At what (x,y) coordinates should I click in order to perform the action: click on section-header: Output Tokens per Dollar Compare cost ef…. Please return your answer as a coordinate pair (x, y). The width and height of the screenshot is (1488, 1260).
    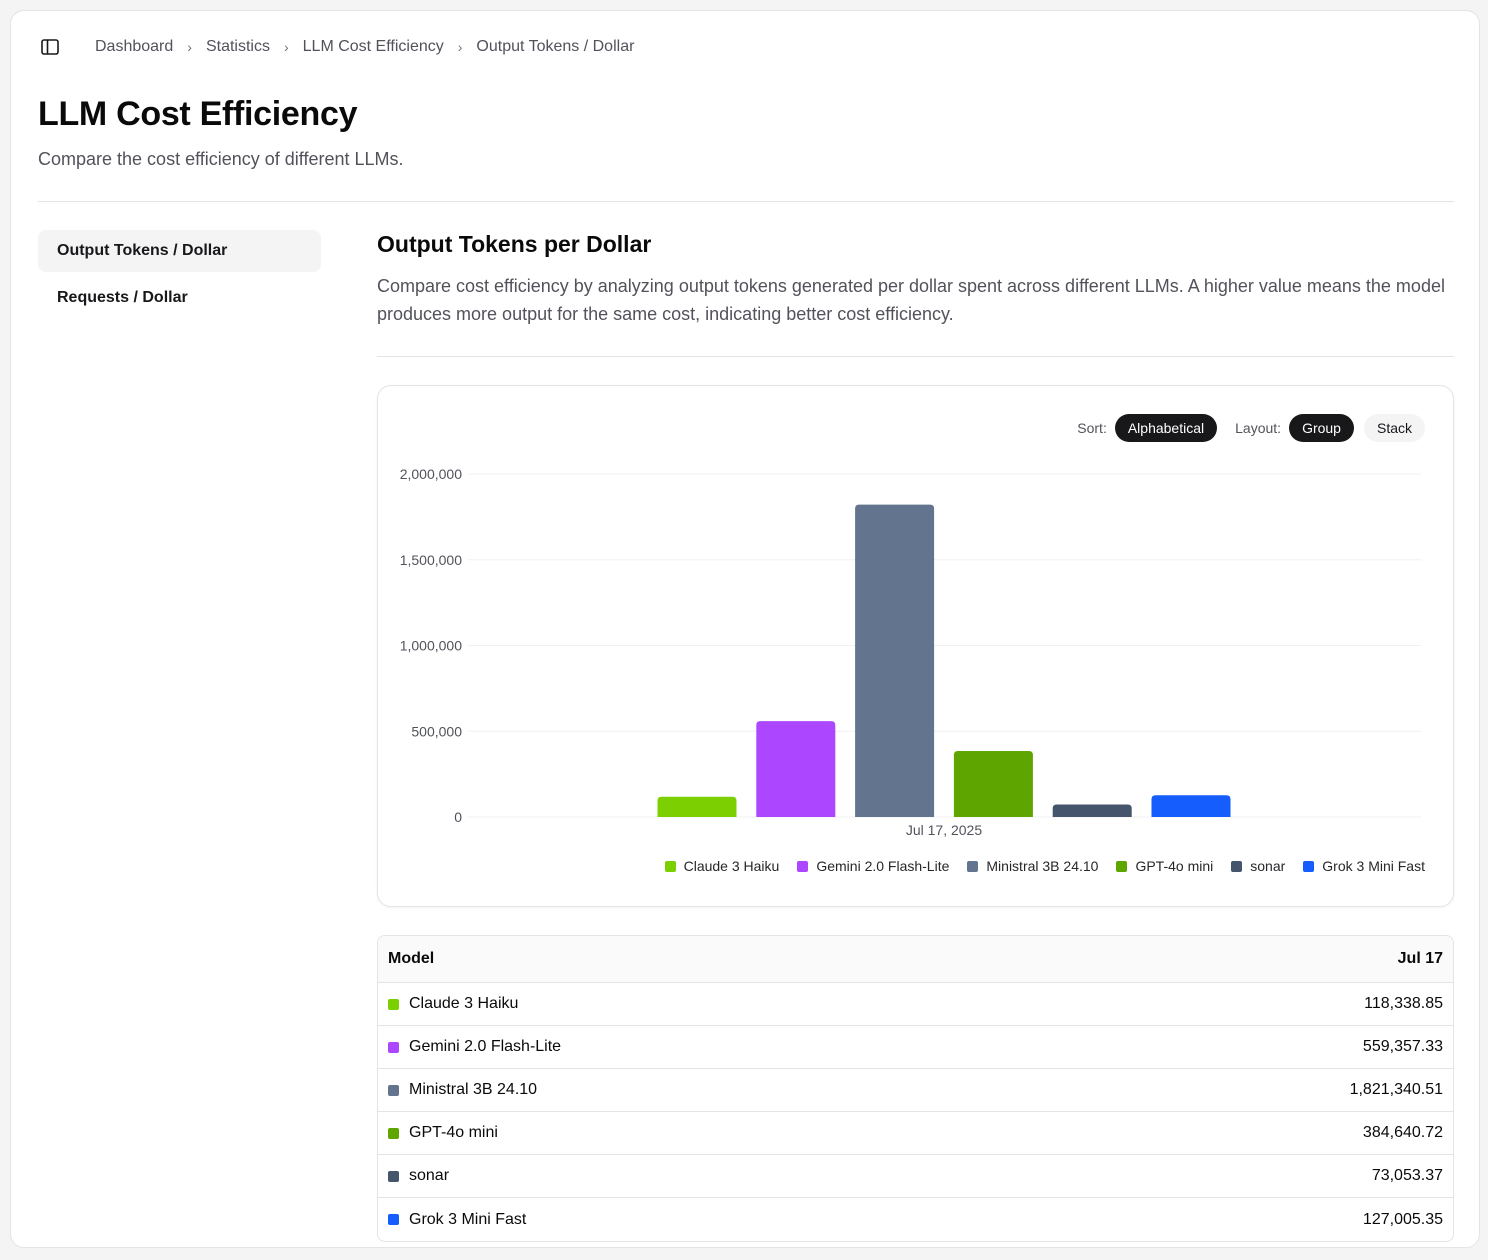
    Looking at the image, I should click on (915, 294).